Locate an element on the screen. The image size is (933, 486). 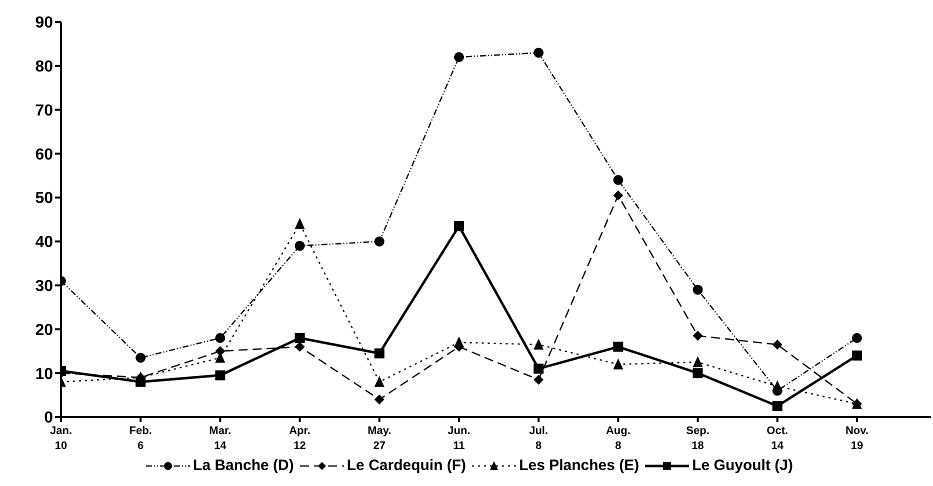
x-tick-label: Aug. 8 is located at coordinates (618, 438).